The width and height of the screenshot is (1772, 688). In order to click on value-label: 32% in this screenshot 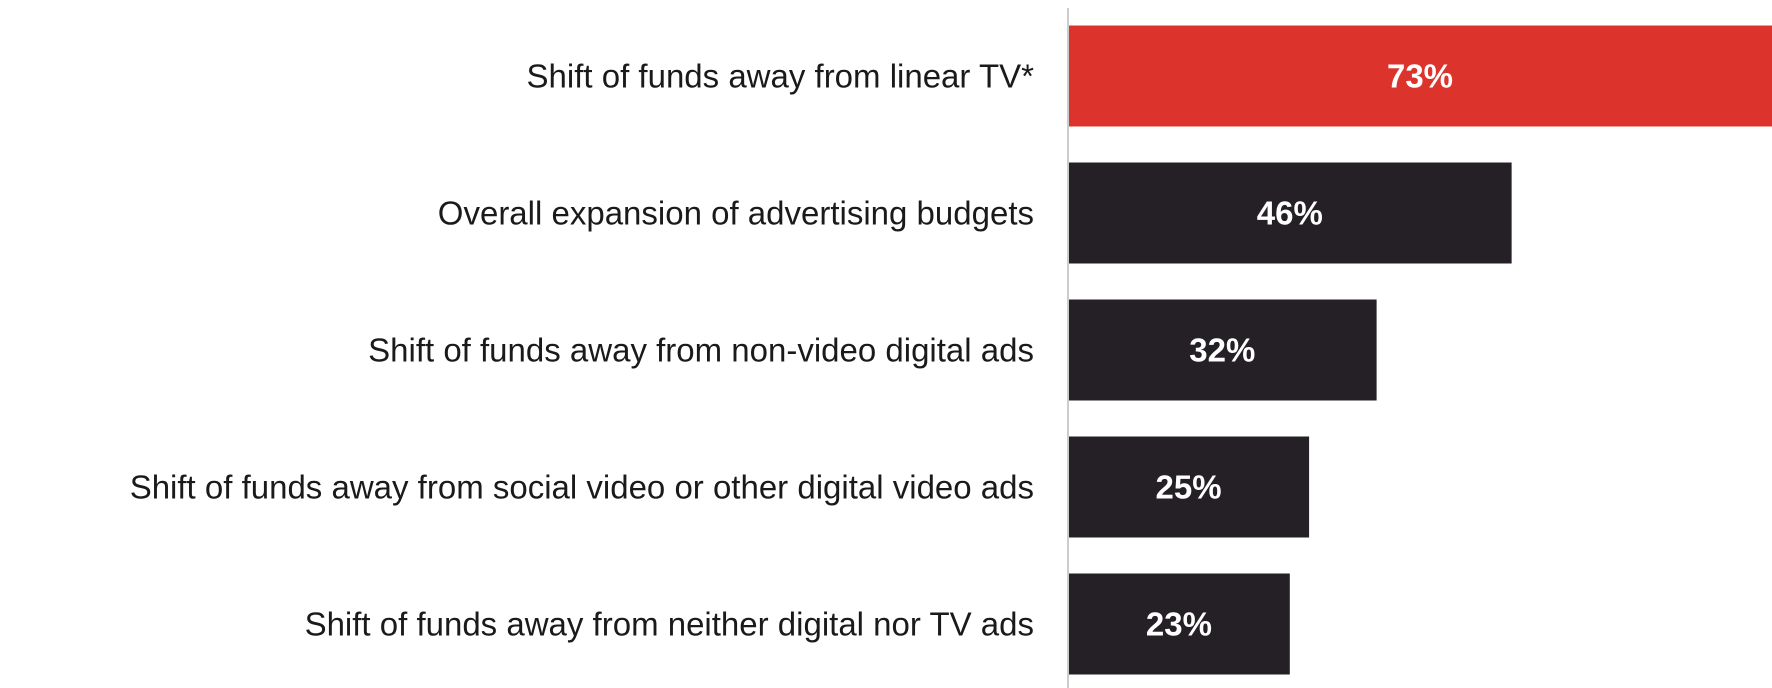, I will do `click(1222, 350)`.